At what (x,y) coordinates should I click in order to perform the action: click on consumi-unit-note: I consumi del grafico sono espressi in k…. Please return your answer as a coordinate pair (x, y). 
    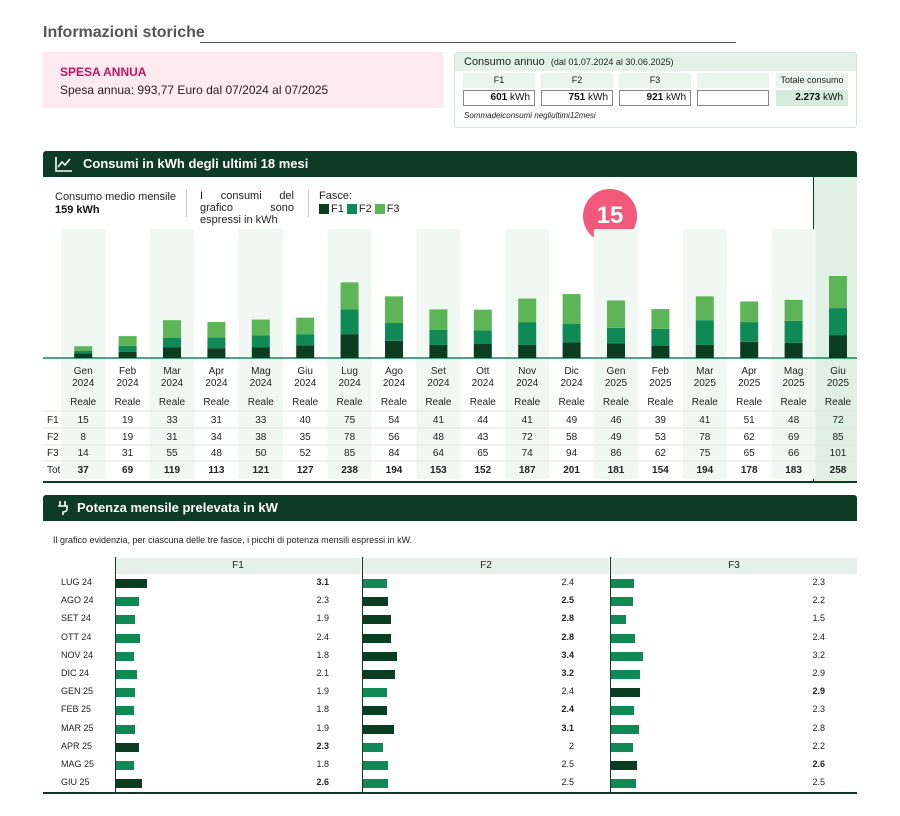
    Looking at the image, I should click on (247, 208).